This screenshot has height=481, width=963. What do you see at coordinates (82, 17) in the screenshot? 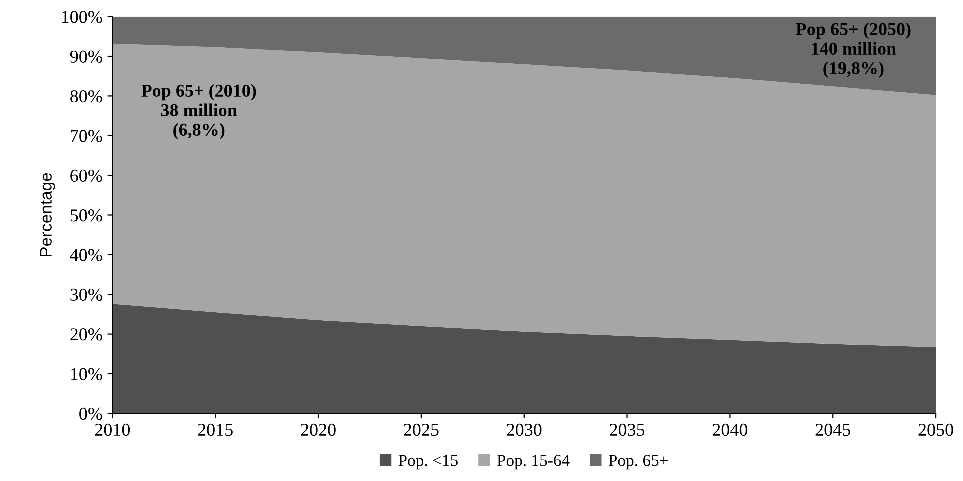
I see `y-tick-label: 100%` at bounding box center [82, 17].